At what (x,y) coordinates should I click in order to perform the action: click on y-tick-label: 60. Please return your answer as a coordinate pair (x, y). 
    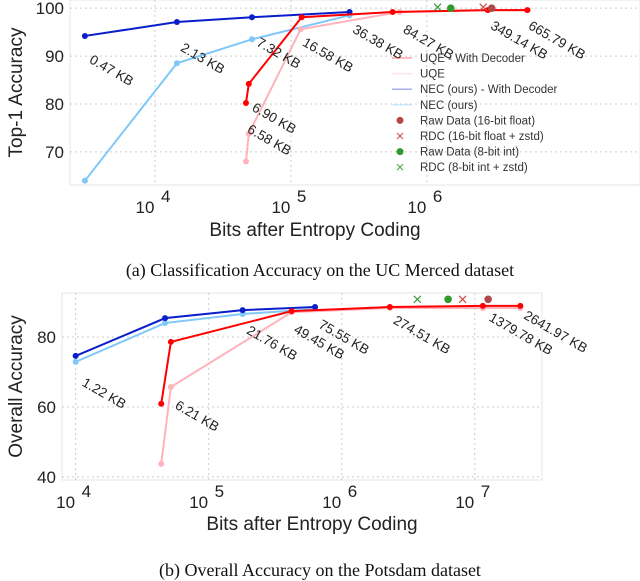
    Looking at the image, I should click on (46, 407).